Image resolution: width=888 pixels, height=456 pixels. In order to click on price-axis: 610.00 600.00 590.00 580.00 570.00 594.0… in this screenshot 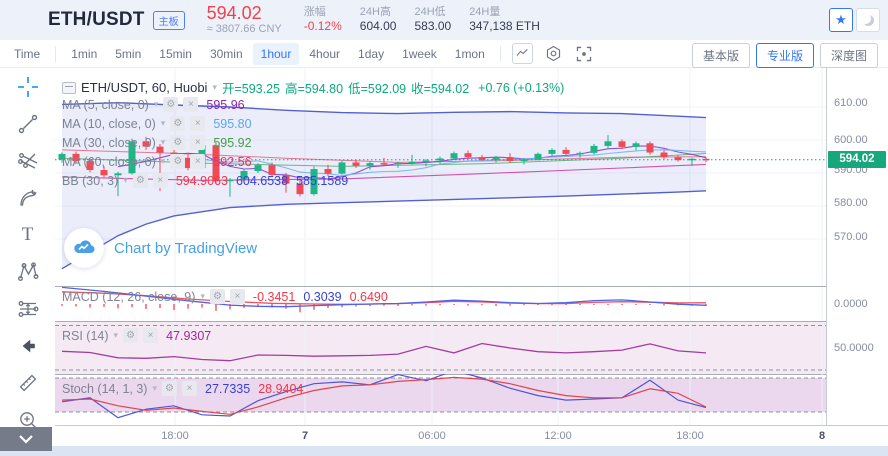, I will do `click(857, 246)`.